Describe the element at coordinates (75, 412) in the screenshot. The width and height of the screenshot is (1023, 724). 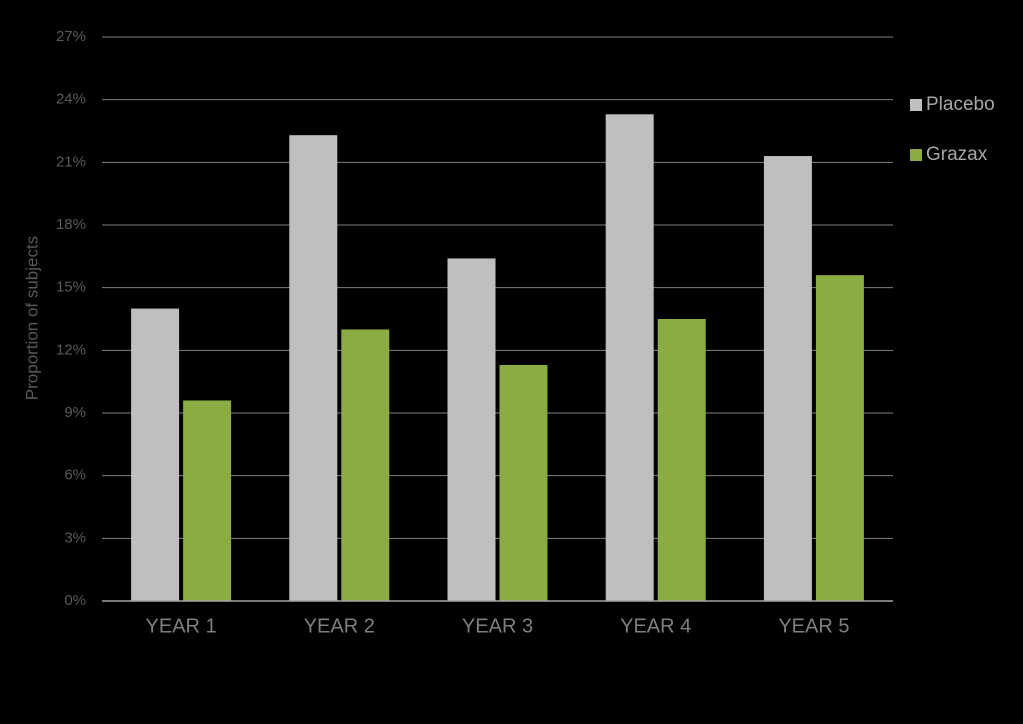
I see `y-tick-label: 9%` at that location.